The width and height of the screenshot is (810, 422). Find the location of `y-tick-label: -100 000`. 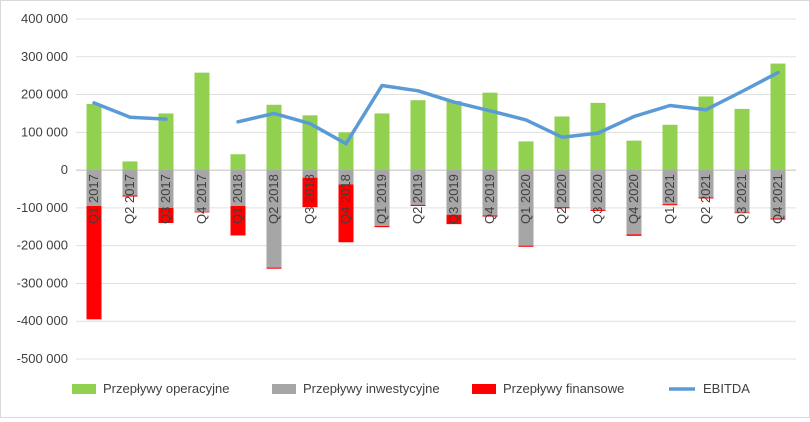

y-tick-label: -100 000 is located at coordinates (42, 207).